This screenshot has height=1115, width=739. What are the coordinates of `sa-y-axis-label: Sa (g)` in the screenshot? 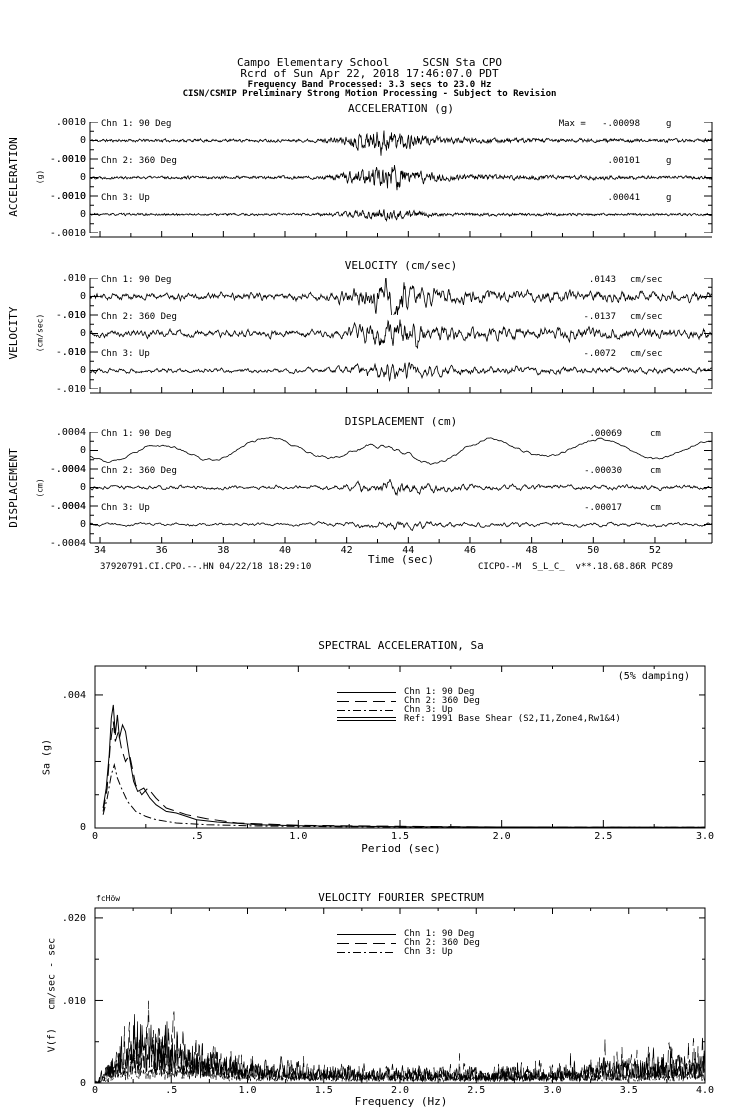 It's located at (47, 757).